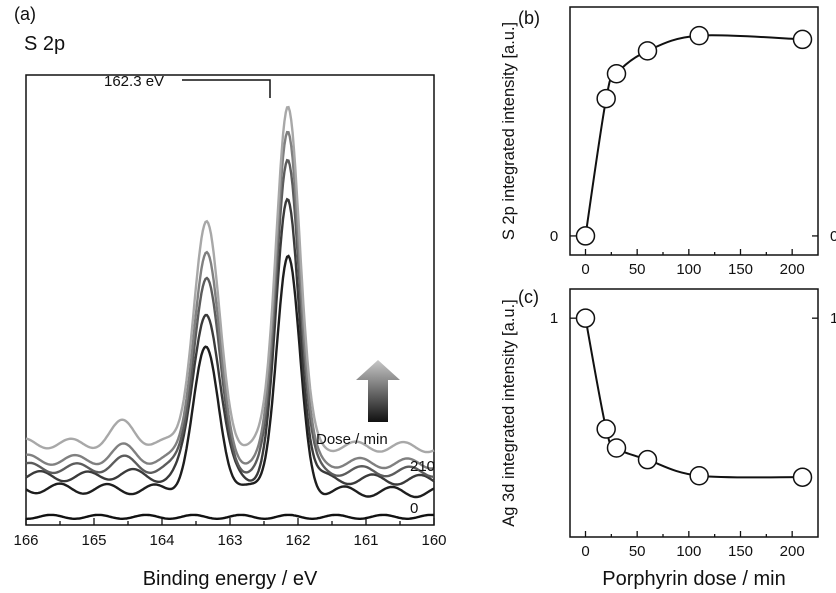 The image size is (836, 593). Describe the element at coordinates (378, 391) in the screenshot. I see `dose-arrow-icon` at that location.